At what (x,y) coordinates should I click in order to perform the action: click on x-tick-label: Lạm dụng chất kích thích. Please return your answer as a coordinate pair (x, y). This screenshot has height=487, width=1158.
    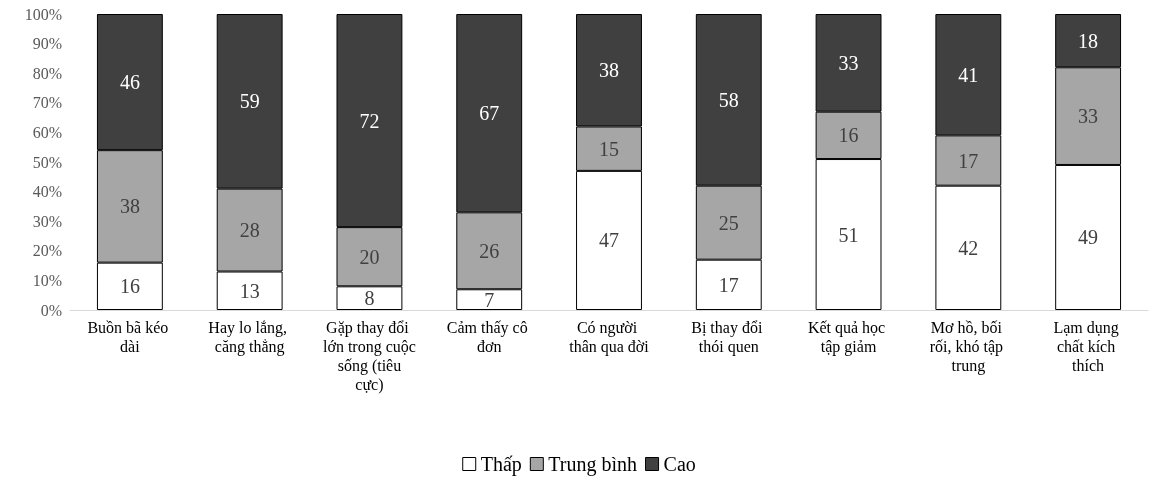
    Looking at the image, I should click on (1088, 346).